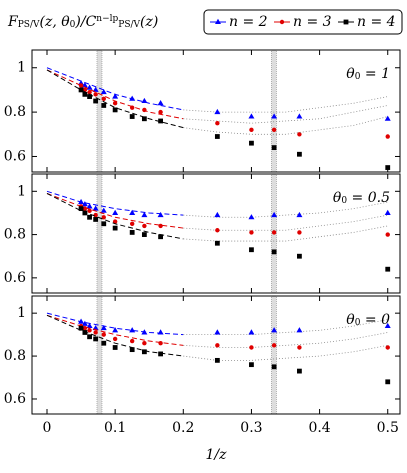 The width and height of the screenshot is (407, 473). I want to click on annotation: θ0 = 0, so click(368, 320).